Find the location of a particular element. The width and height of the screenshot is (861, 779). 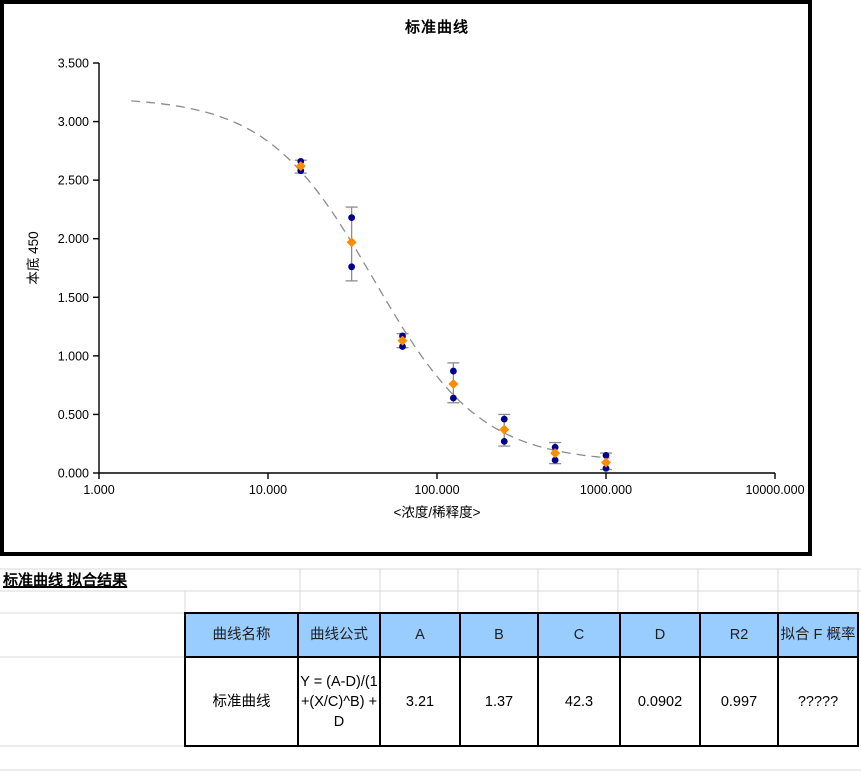

x-axis: 1.000 10.000 100.000 1000.000 10000.000 is located at coordinates (444, 484).